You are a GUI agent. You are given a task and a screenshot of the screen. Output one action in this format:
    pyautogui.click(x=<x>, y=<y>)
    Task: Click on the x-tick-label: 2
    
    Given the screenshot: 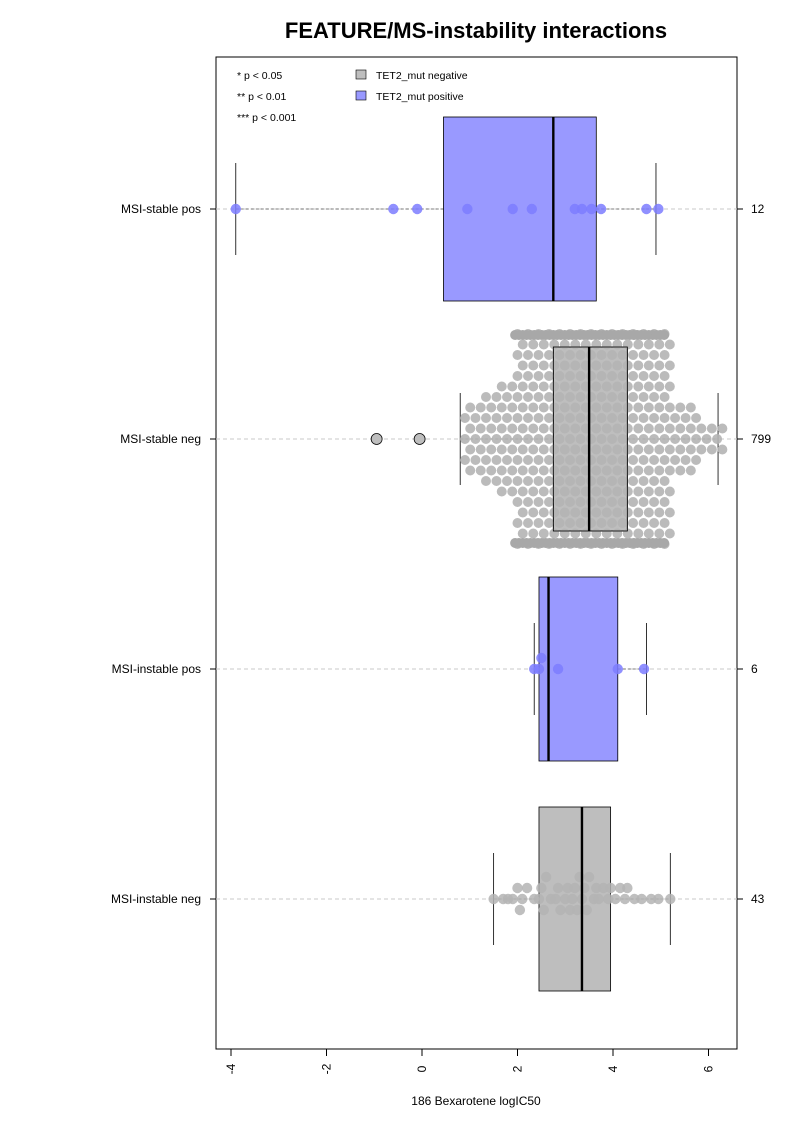 What is the action you would take?
    pyautogui.click(x=518, y=1068)
    